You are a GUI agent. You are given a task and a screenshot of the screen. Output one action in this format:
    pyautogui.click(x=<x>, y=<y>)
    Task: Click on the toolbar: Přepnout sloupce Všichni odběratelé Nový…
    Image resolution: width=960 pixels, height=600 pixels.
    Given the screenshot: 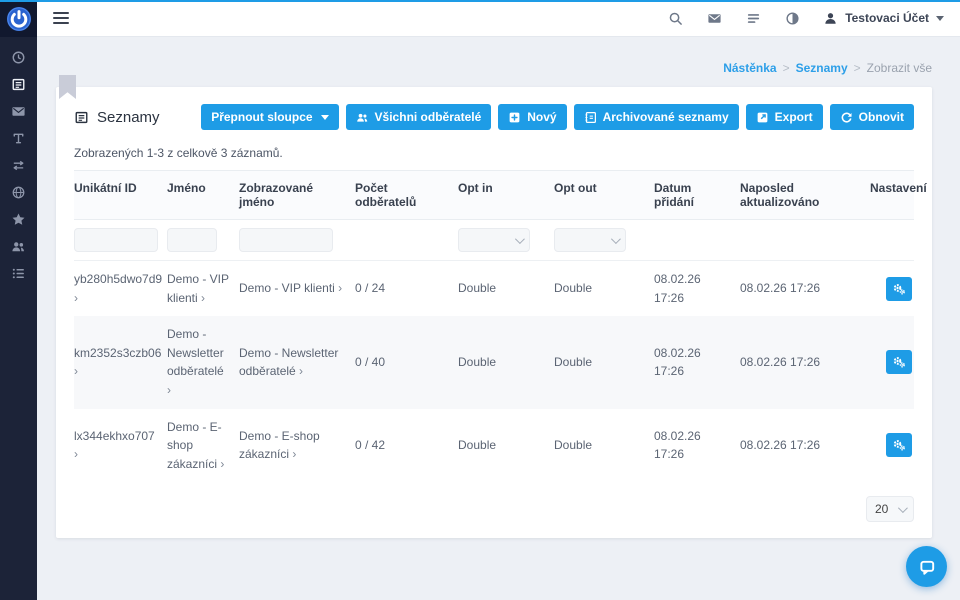 What is the action you would take?
    pyautogui.click(x=557, y=117)
    